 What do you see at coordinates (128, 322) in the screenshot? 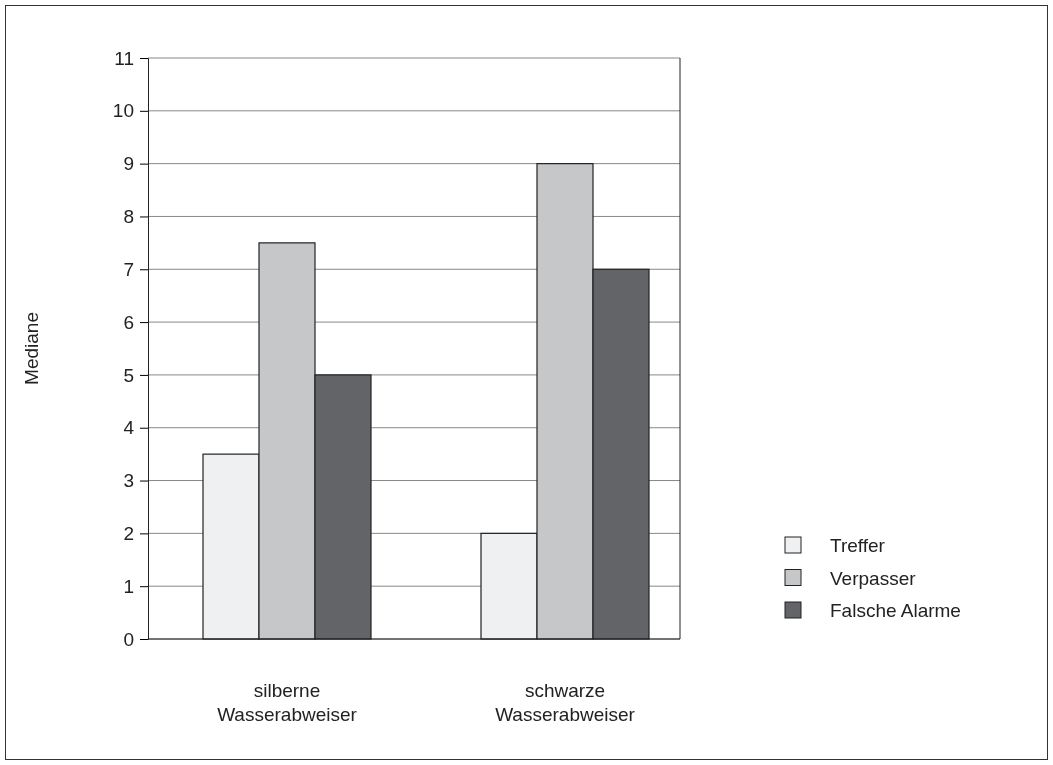
I see `y-tick-label: 6` at bounding box center [128, 322].